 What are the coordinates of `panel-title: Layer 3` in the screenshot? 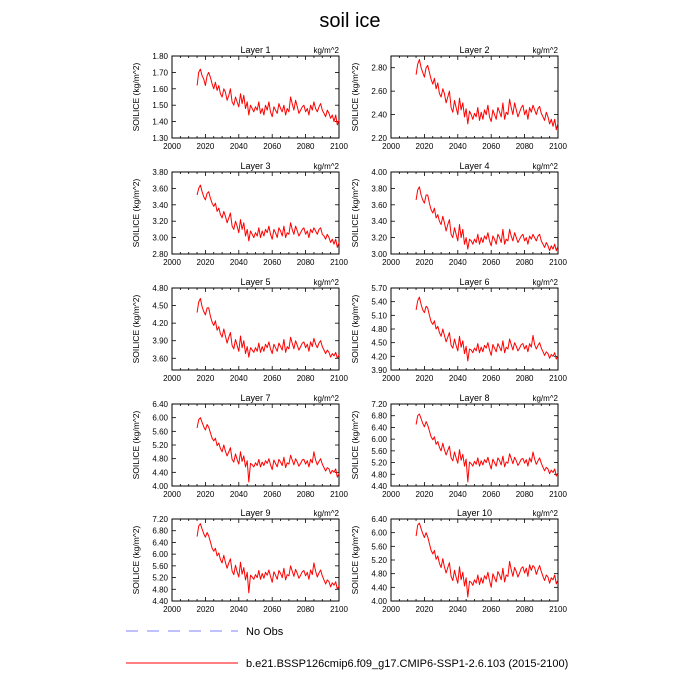 It's located at (255, 166).